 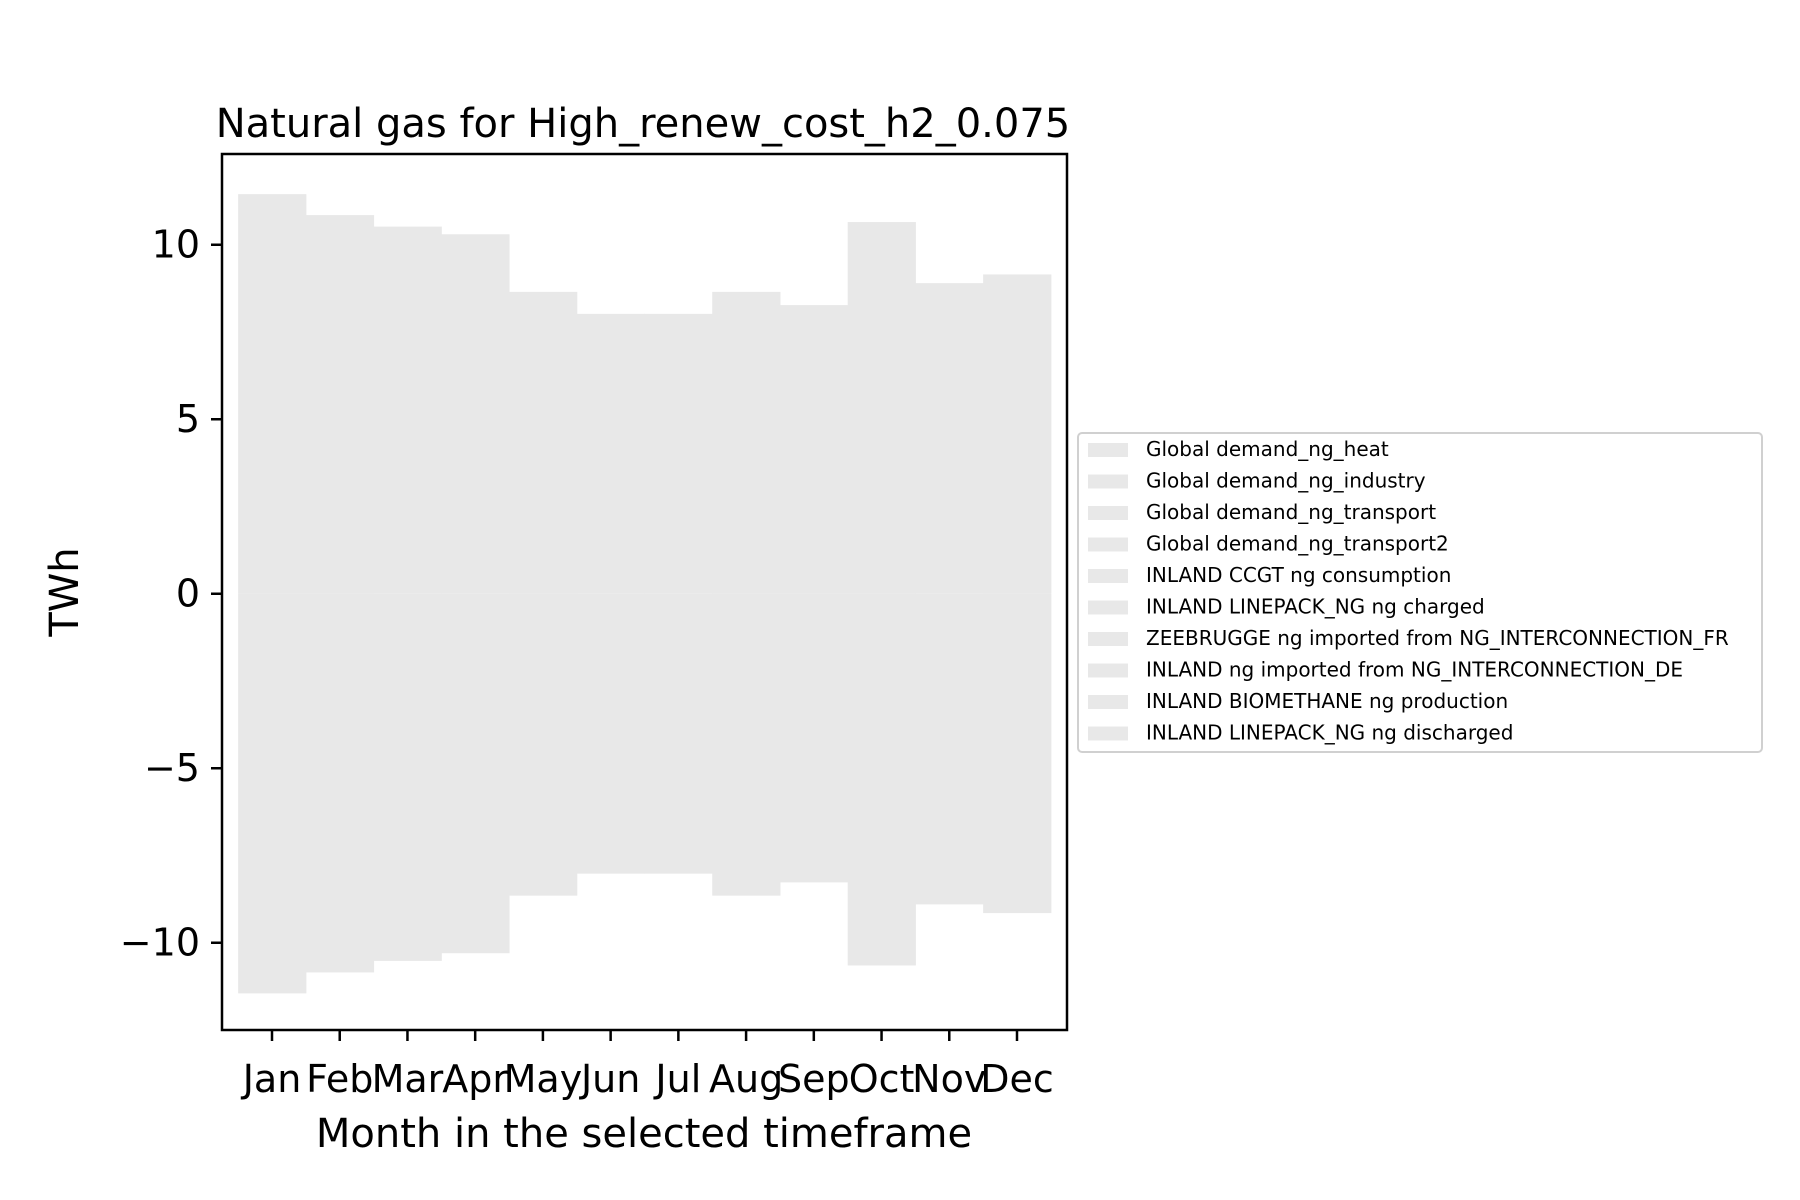 I want to click on bar-negative-aug, so click(x=746, y=744).